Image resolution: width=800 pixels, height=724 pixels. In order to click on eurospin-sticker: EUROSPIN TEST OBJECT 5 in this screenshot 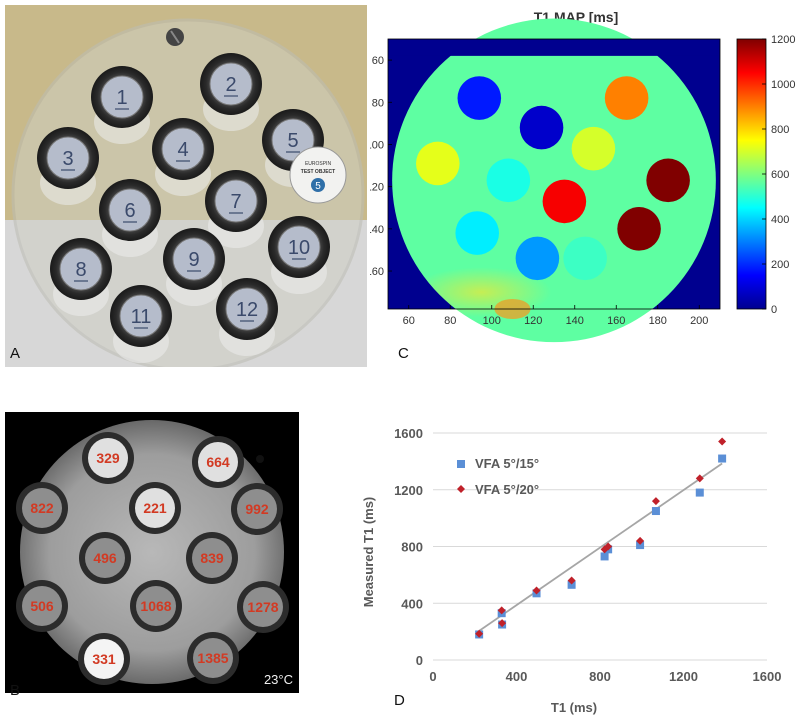, I will do `click(318, 175)`.